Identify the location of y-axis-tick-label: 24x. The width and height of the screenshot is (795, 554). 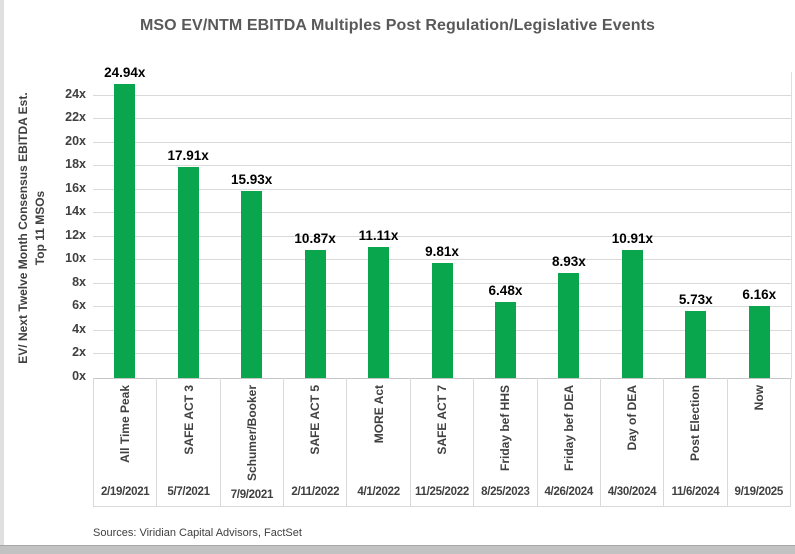
(75, 93).